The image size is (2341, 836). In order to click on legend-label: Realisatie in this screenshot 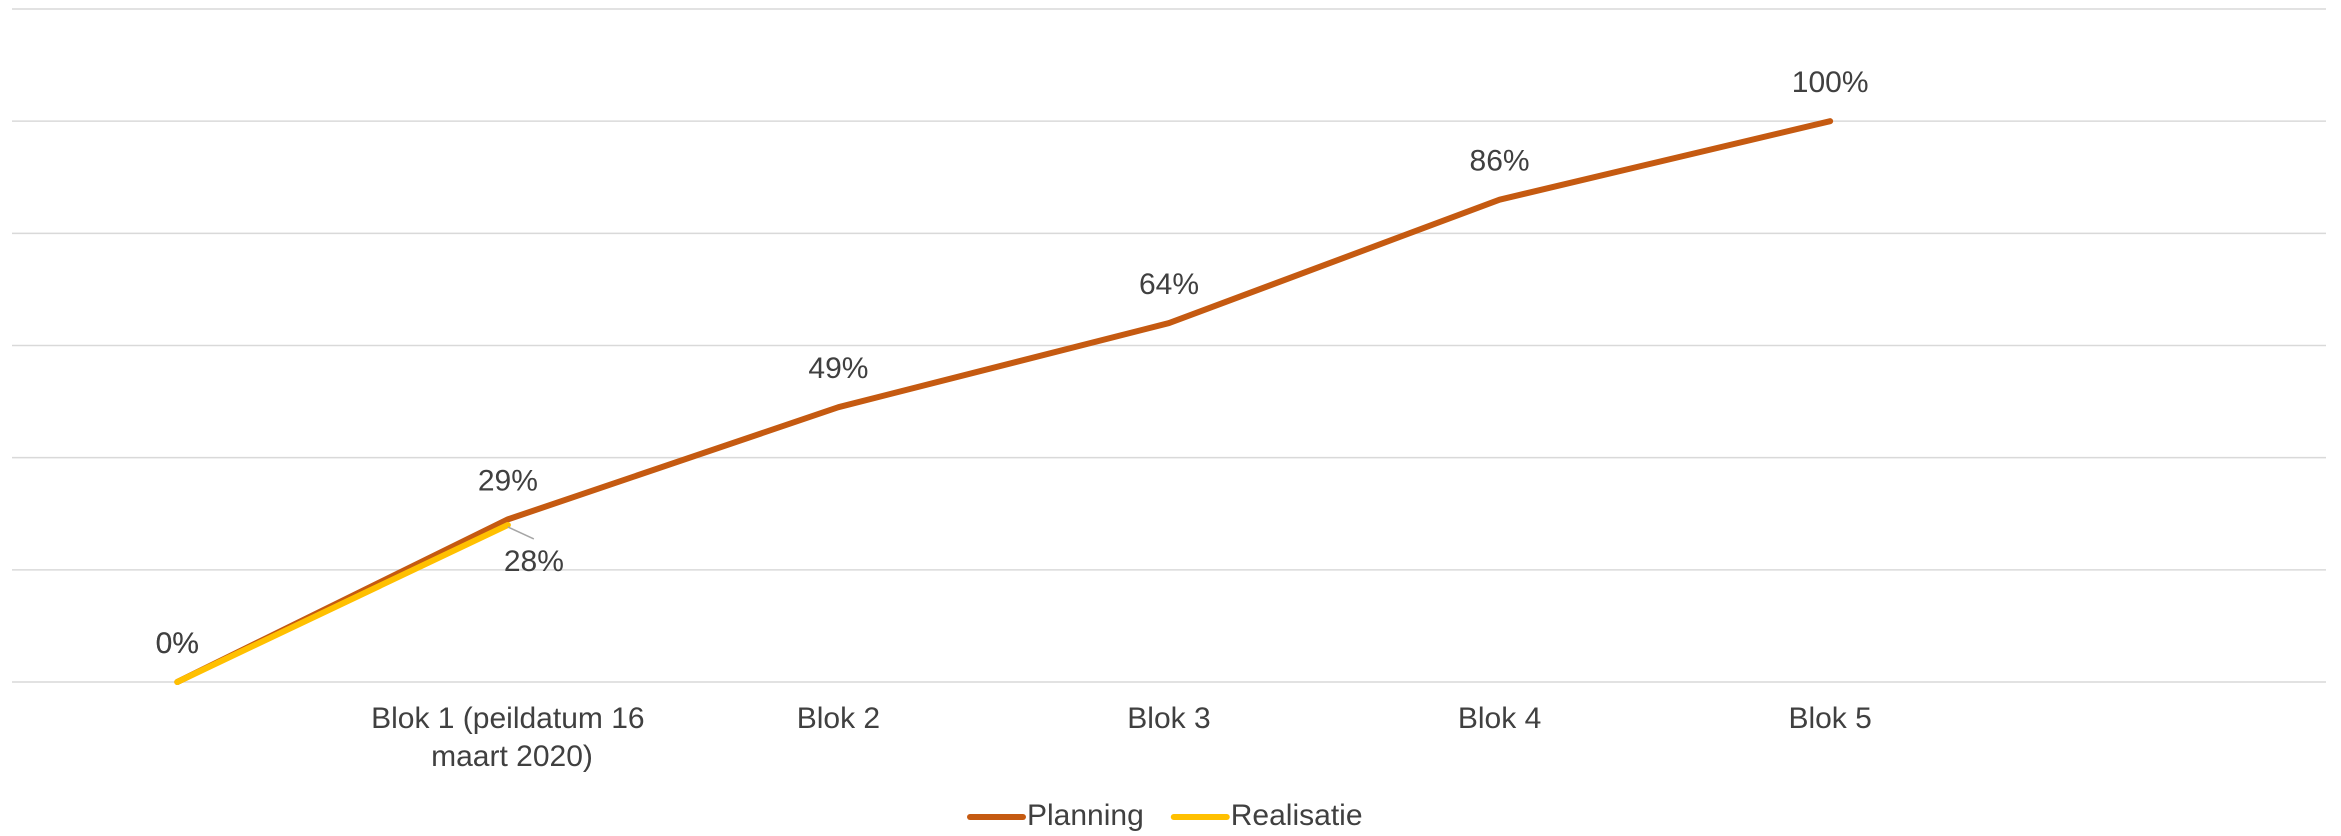, I will do `click(1297, 815)`.